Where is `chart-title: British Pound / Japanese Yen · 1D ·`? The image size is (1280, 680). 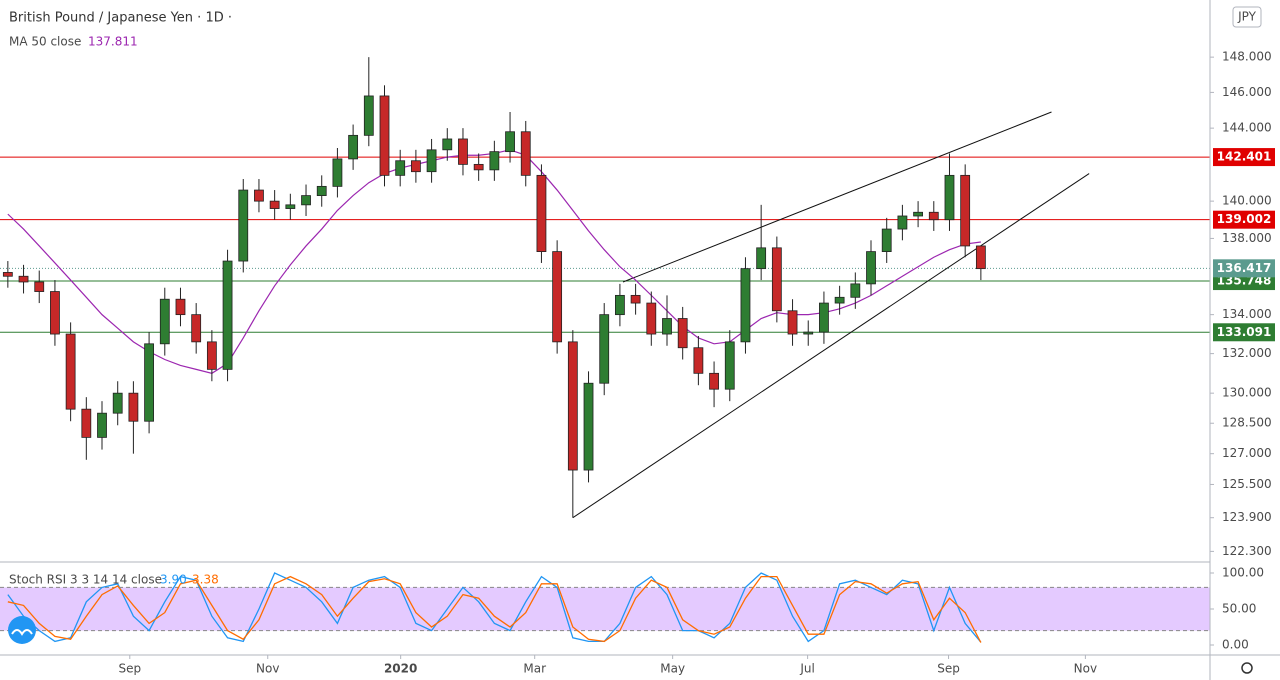 chart-title: British Pound / Japanese Yen · 1D · is located at coordinates (120, 18).